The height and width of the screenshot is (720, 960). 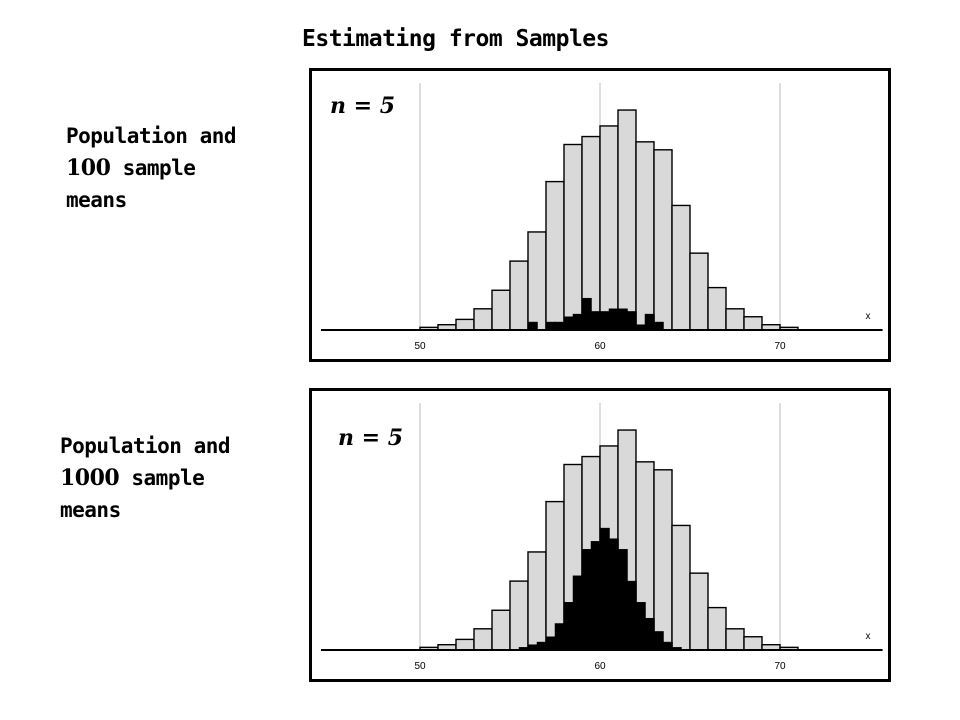 I want to click on page-title: Estimating from Samples, so click(x=456, y=39).